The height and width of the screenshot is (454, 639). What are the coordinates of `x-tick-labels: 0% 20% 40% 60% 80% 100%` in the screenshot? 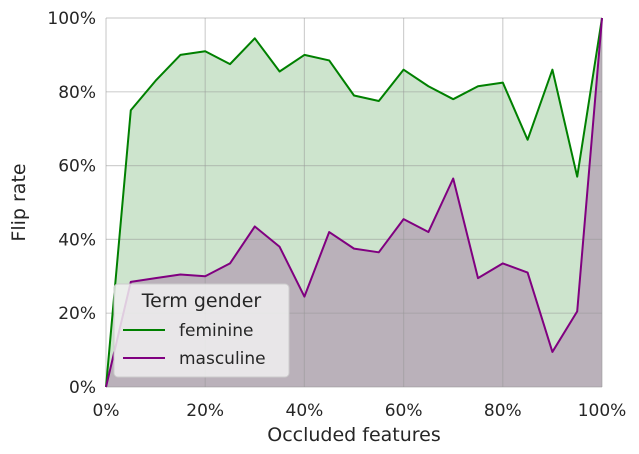 It's located at (360, 411).